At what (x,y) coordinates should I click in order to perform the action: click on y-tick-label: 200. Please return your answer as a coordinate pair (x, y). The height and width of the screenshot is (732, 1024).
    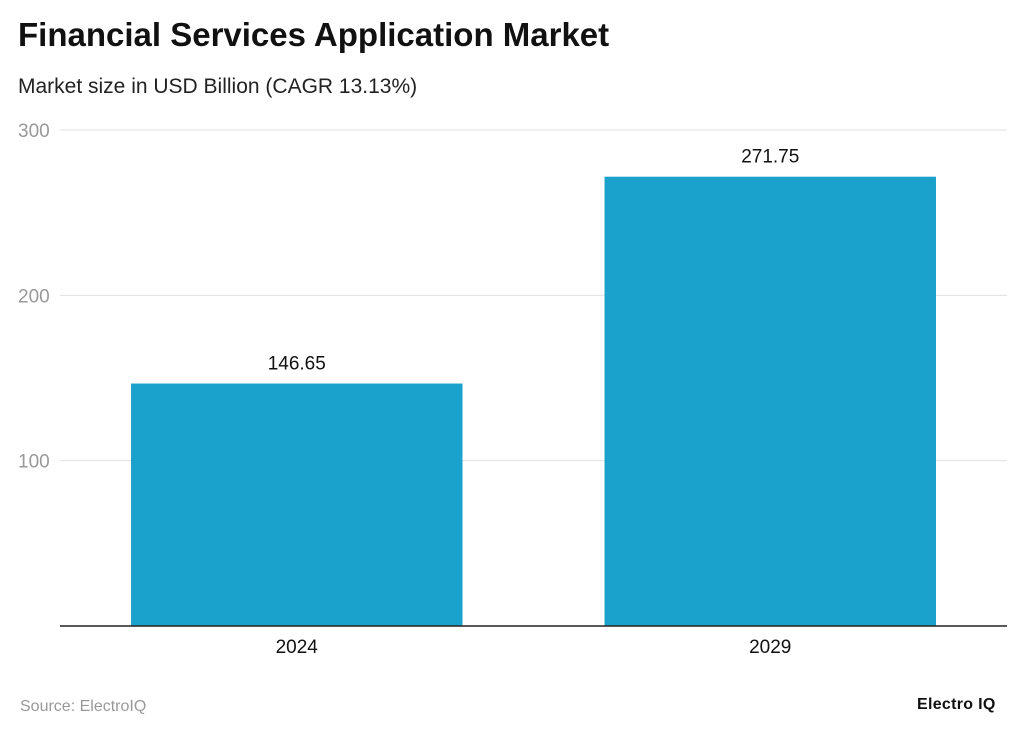
    Looking at the image, I should click on (34, 296).